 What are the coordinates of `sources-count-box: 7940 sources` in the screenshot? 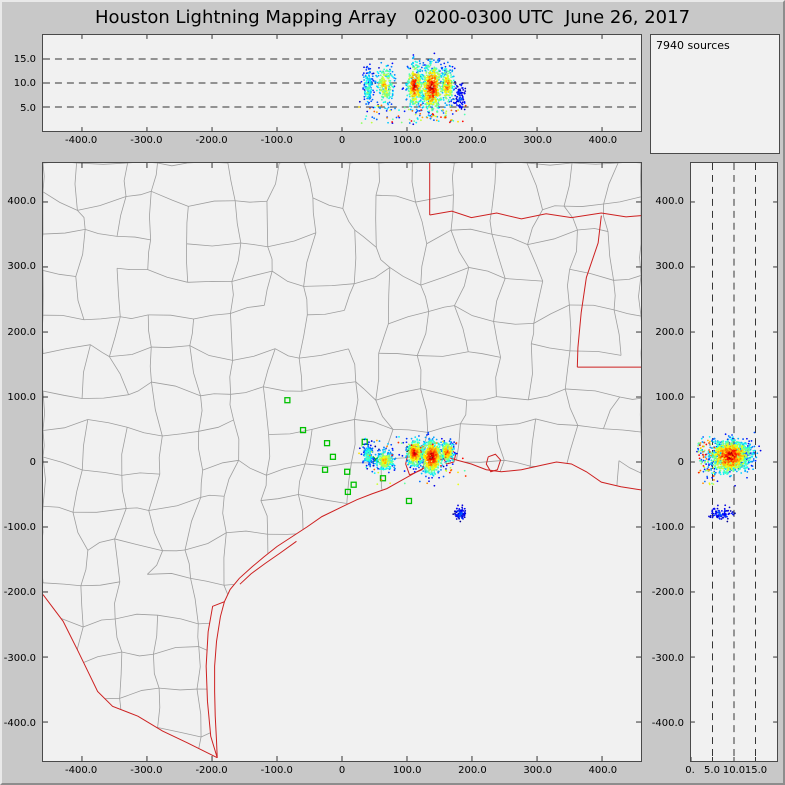 It's located at (715, 94).